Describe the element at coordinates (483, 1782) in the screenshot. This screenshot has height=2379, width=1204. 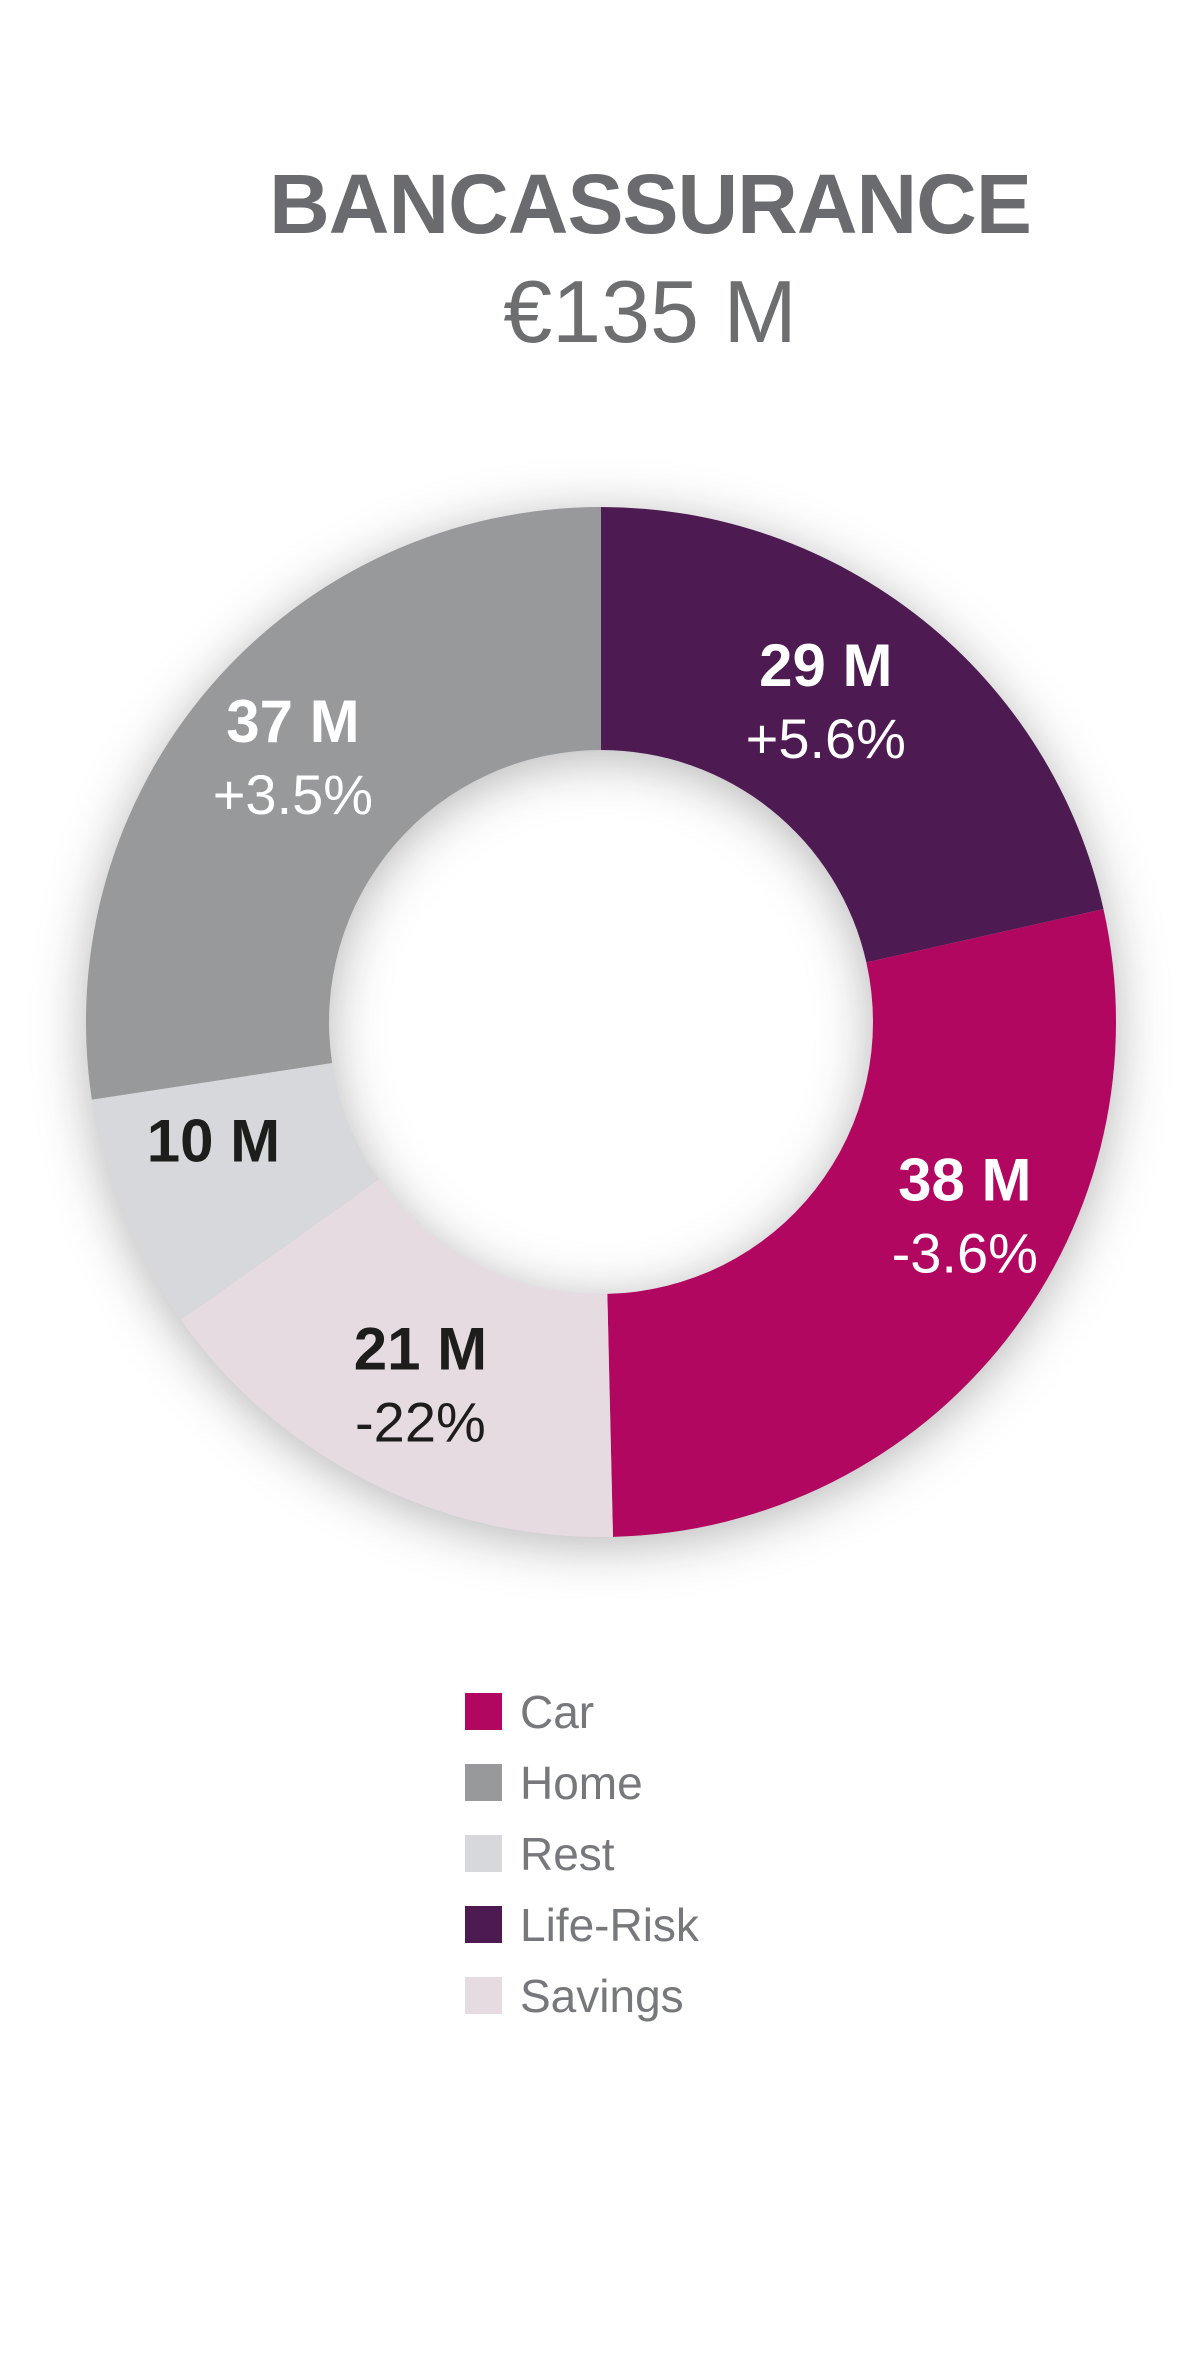
I see `legend-swatch-home` at that location.